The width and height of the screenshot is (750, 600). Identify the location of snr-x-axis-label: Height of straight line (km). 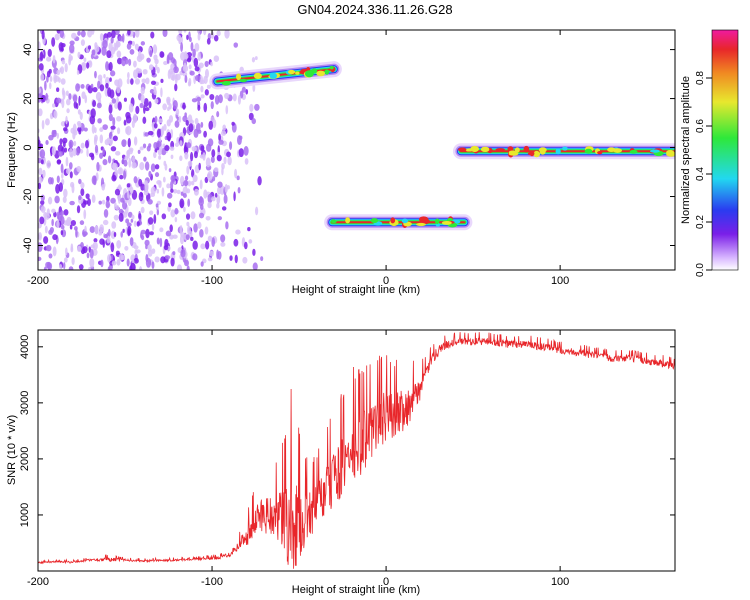
(356, 590).